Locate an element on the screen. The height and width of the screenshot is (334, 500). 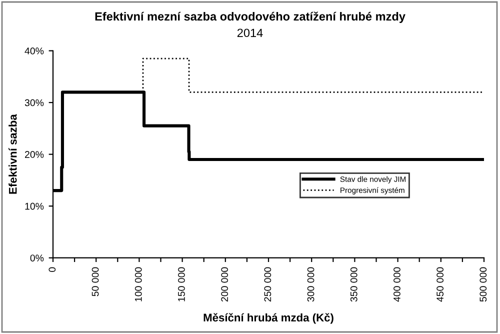
y-axis-title: Efektivní sazba is located at coordinates (12, 154).